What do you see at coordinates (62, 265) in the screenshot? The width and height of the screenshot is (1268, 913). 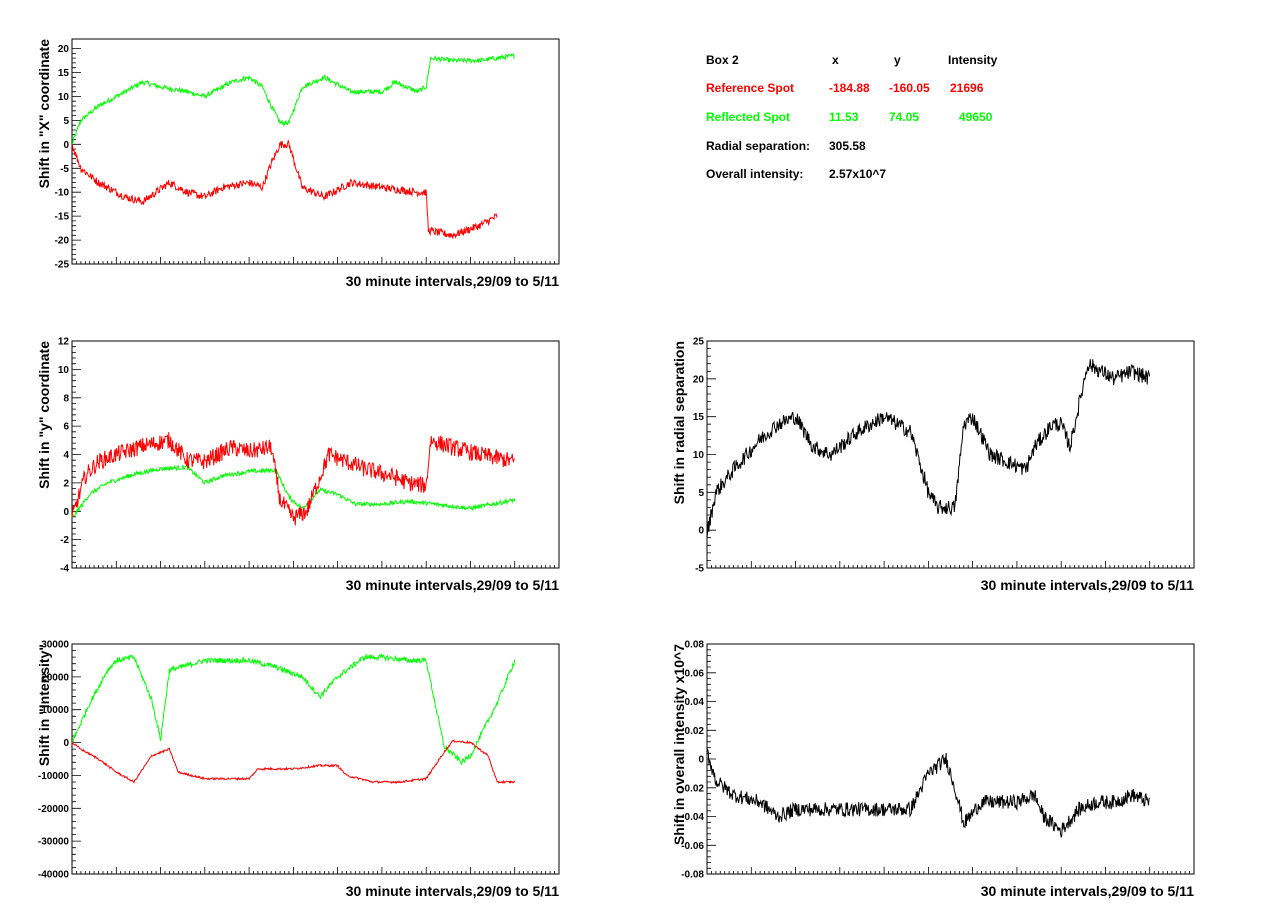 I see `y-tick-label: -25` at bounding box center [62, 265].